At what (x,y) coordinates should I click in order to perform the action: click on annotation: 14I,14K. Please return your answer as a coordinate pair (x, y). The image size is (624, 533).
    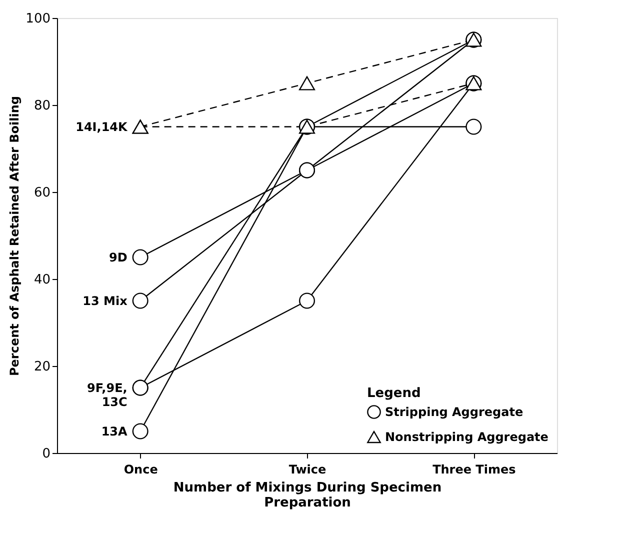
    Looking at the image, I should click on (102, 127).